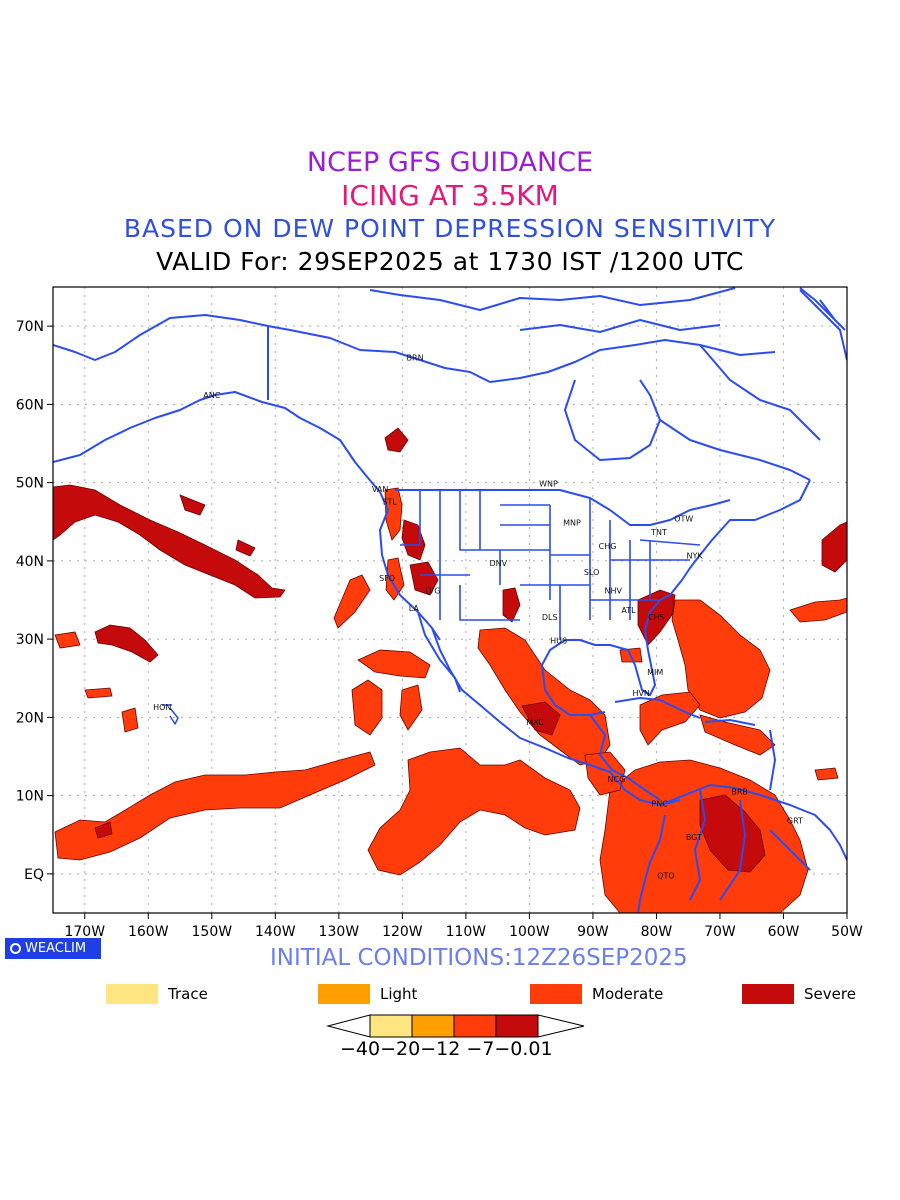 The height and width of the screenshot is (1200, 900). What do you see at coordinates (659, 803) in the screenshot?
I see `station-label: PNC` at bounding box center [659, 803].